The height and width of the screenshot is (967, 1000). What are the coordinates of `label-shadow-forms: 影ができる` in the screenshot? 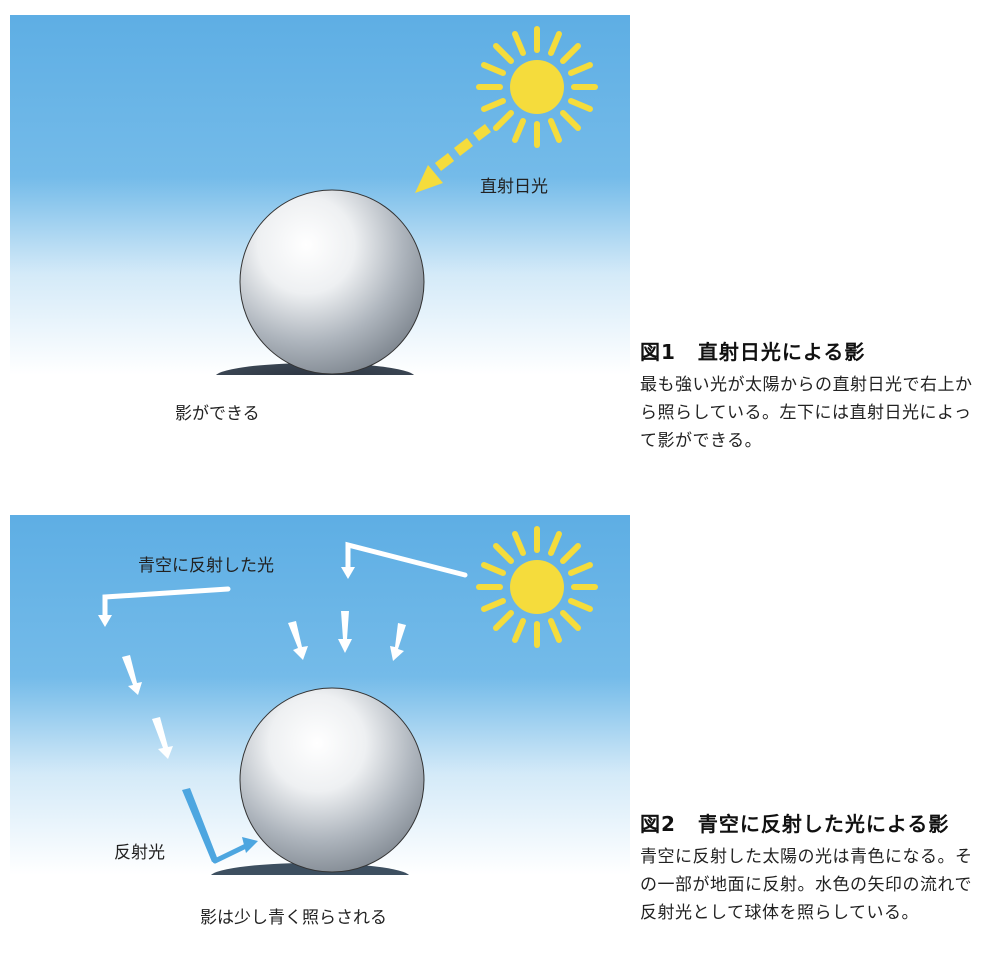 It's located at (217, 414).